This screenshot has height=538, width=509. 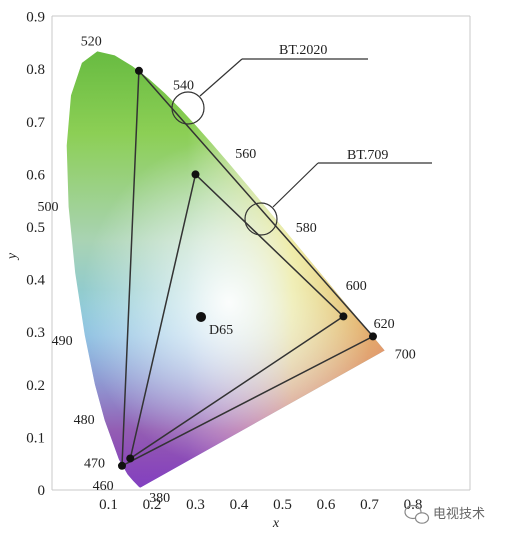 What do you see at coordinates (35, 175) in the screenshot?
I see `y-tick-label: 0.6` at bounding box center [35, 175].